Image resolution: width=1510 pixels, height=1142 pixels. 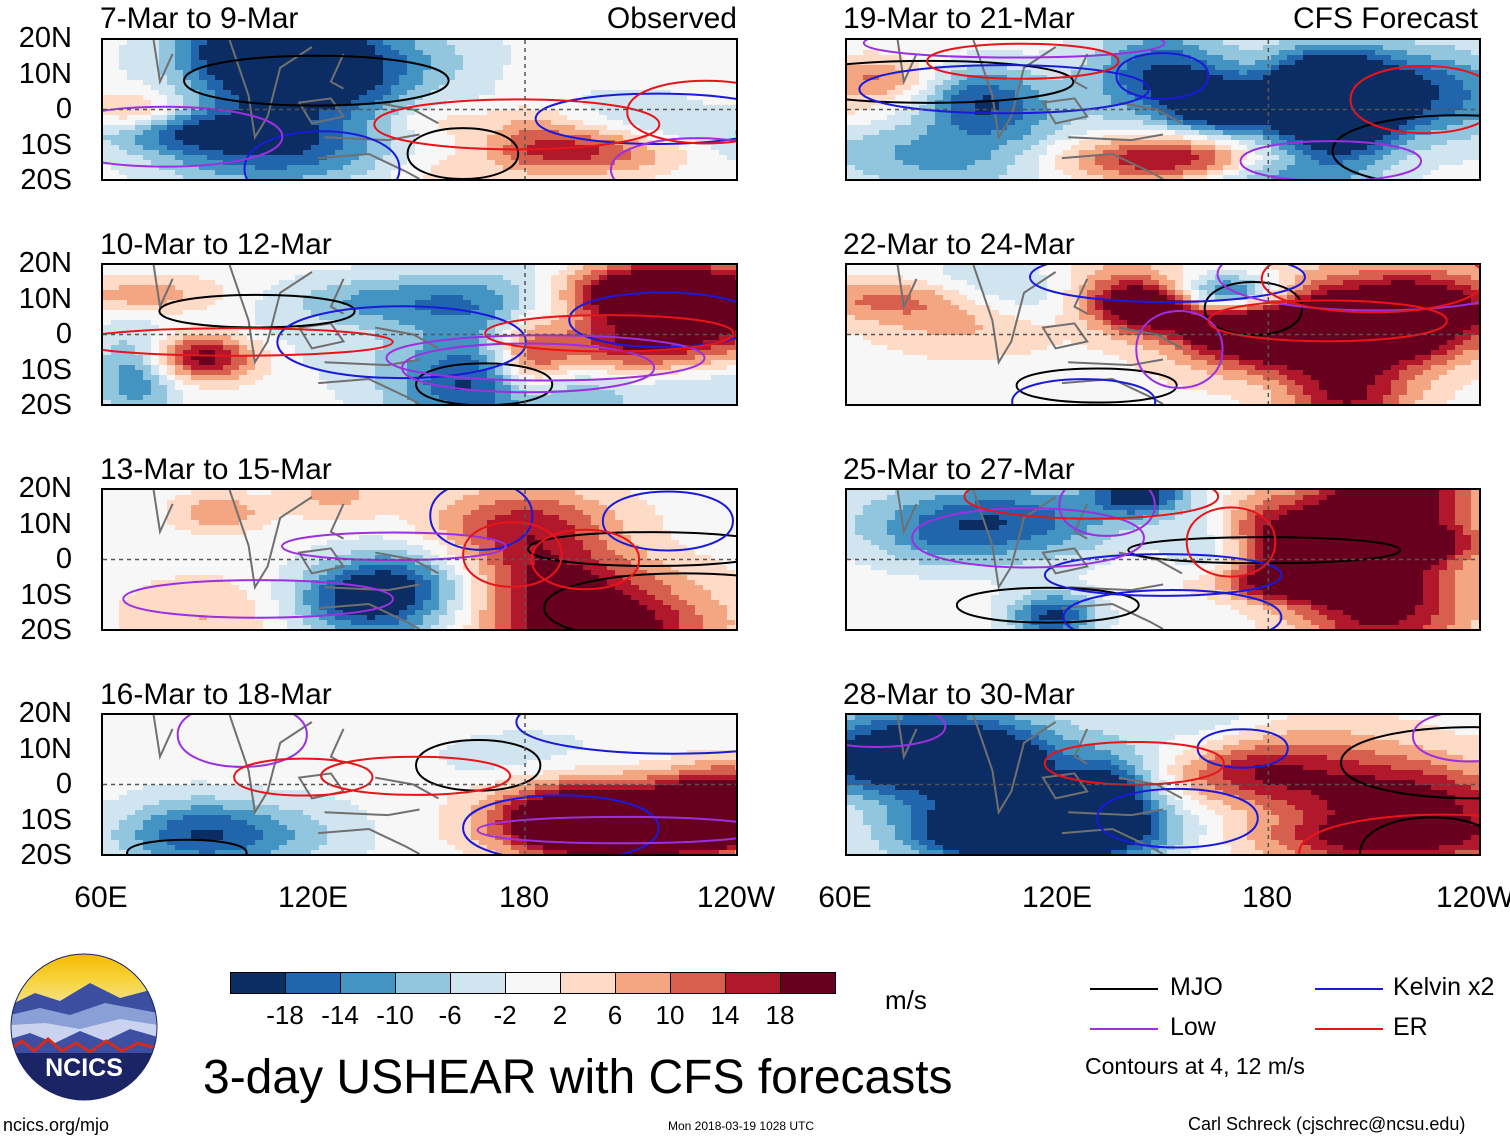 What do you see at coordinates (199, 18) in the screenshot?
I see `panel-period: 7-Mar to 9-Mar` at bounding box center [199, 18].